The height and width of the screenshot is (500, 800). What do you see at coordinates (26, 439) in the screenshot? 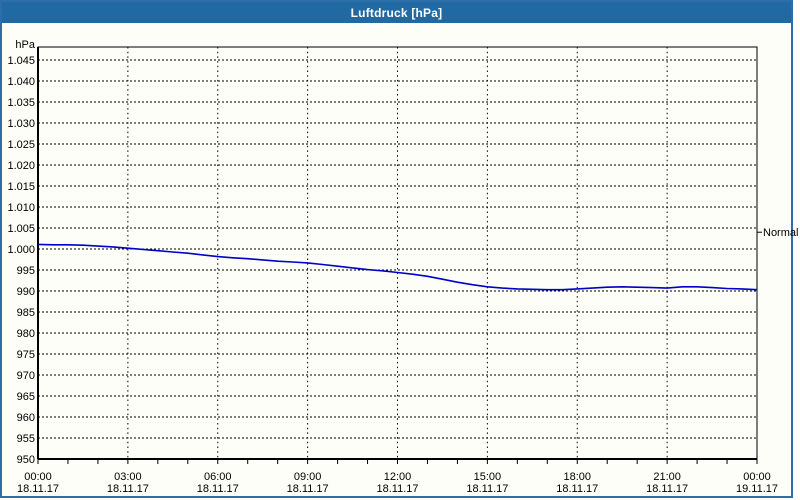
I see `y-tick-label: 955` at bounding box center [26, 439].